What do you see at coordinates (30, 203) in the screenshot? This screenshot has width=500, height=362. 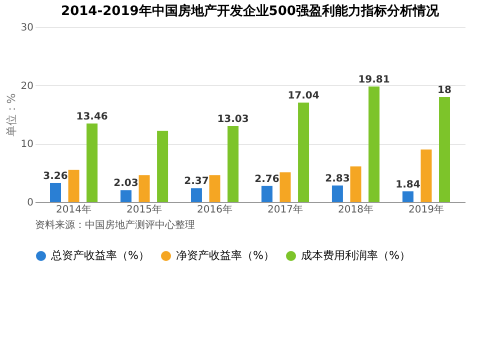 I see `y-tick-label: 0` at bounding box center [30, 203].